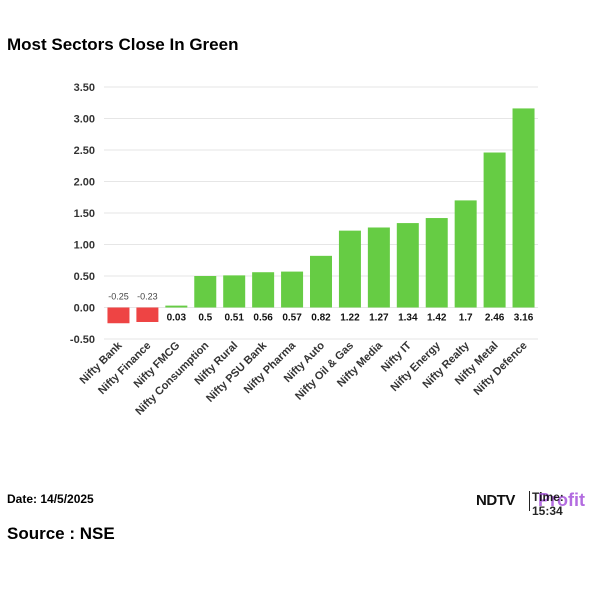 This screenshot has height=600, width=600. Describe the element at coordinates (84, 309) in the screenshot. I see `y-tick-label: 0.00` at that location.